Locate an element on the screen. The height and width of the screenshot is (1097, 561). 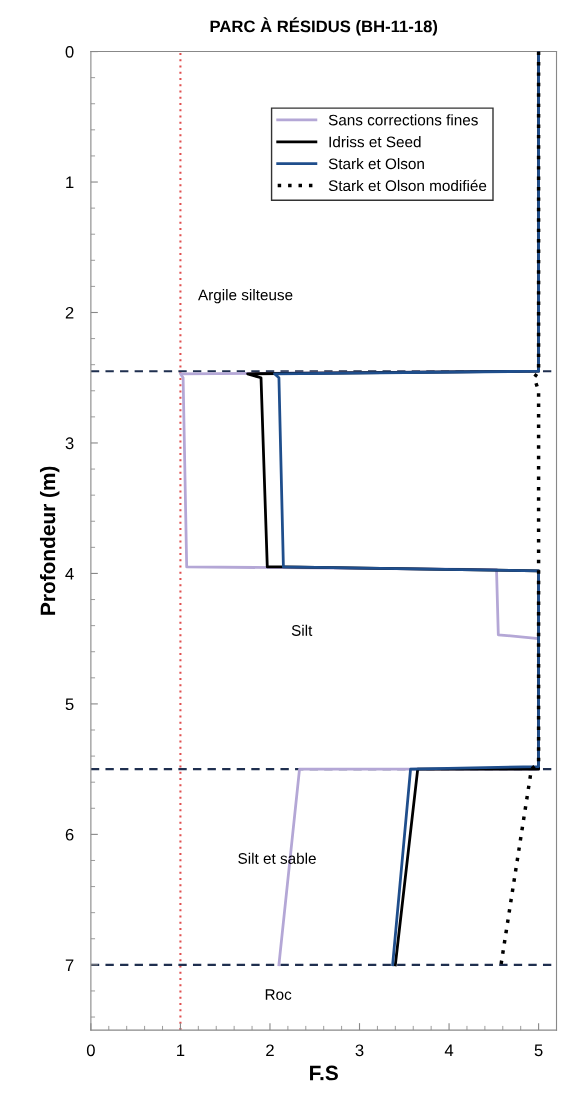
y-tick-label: 6 is located at coordinates (69, 834).